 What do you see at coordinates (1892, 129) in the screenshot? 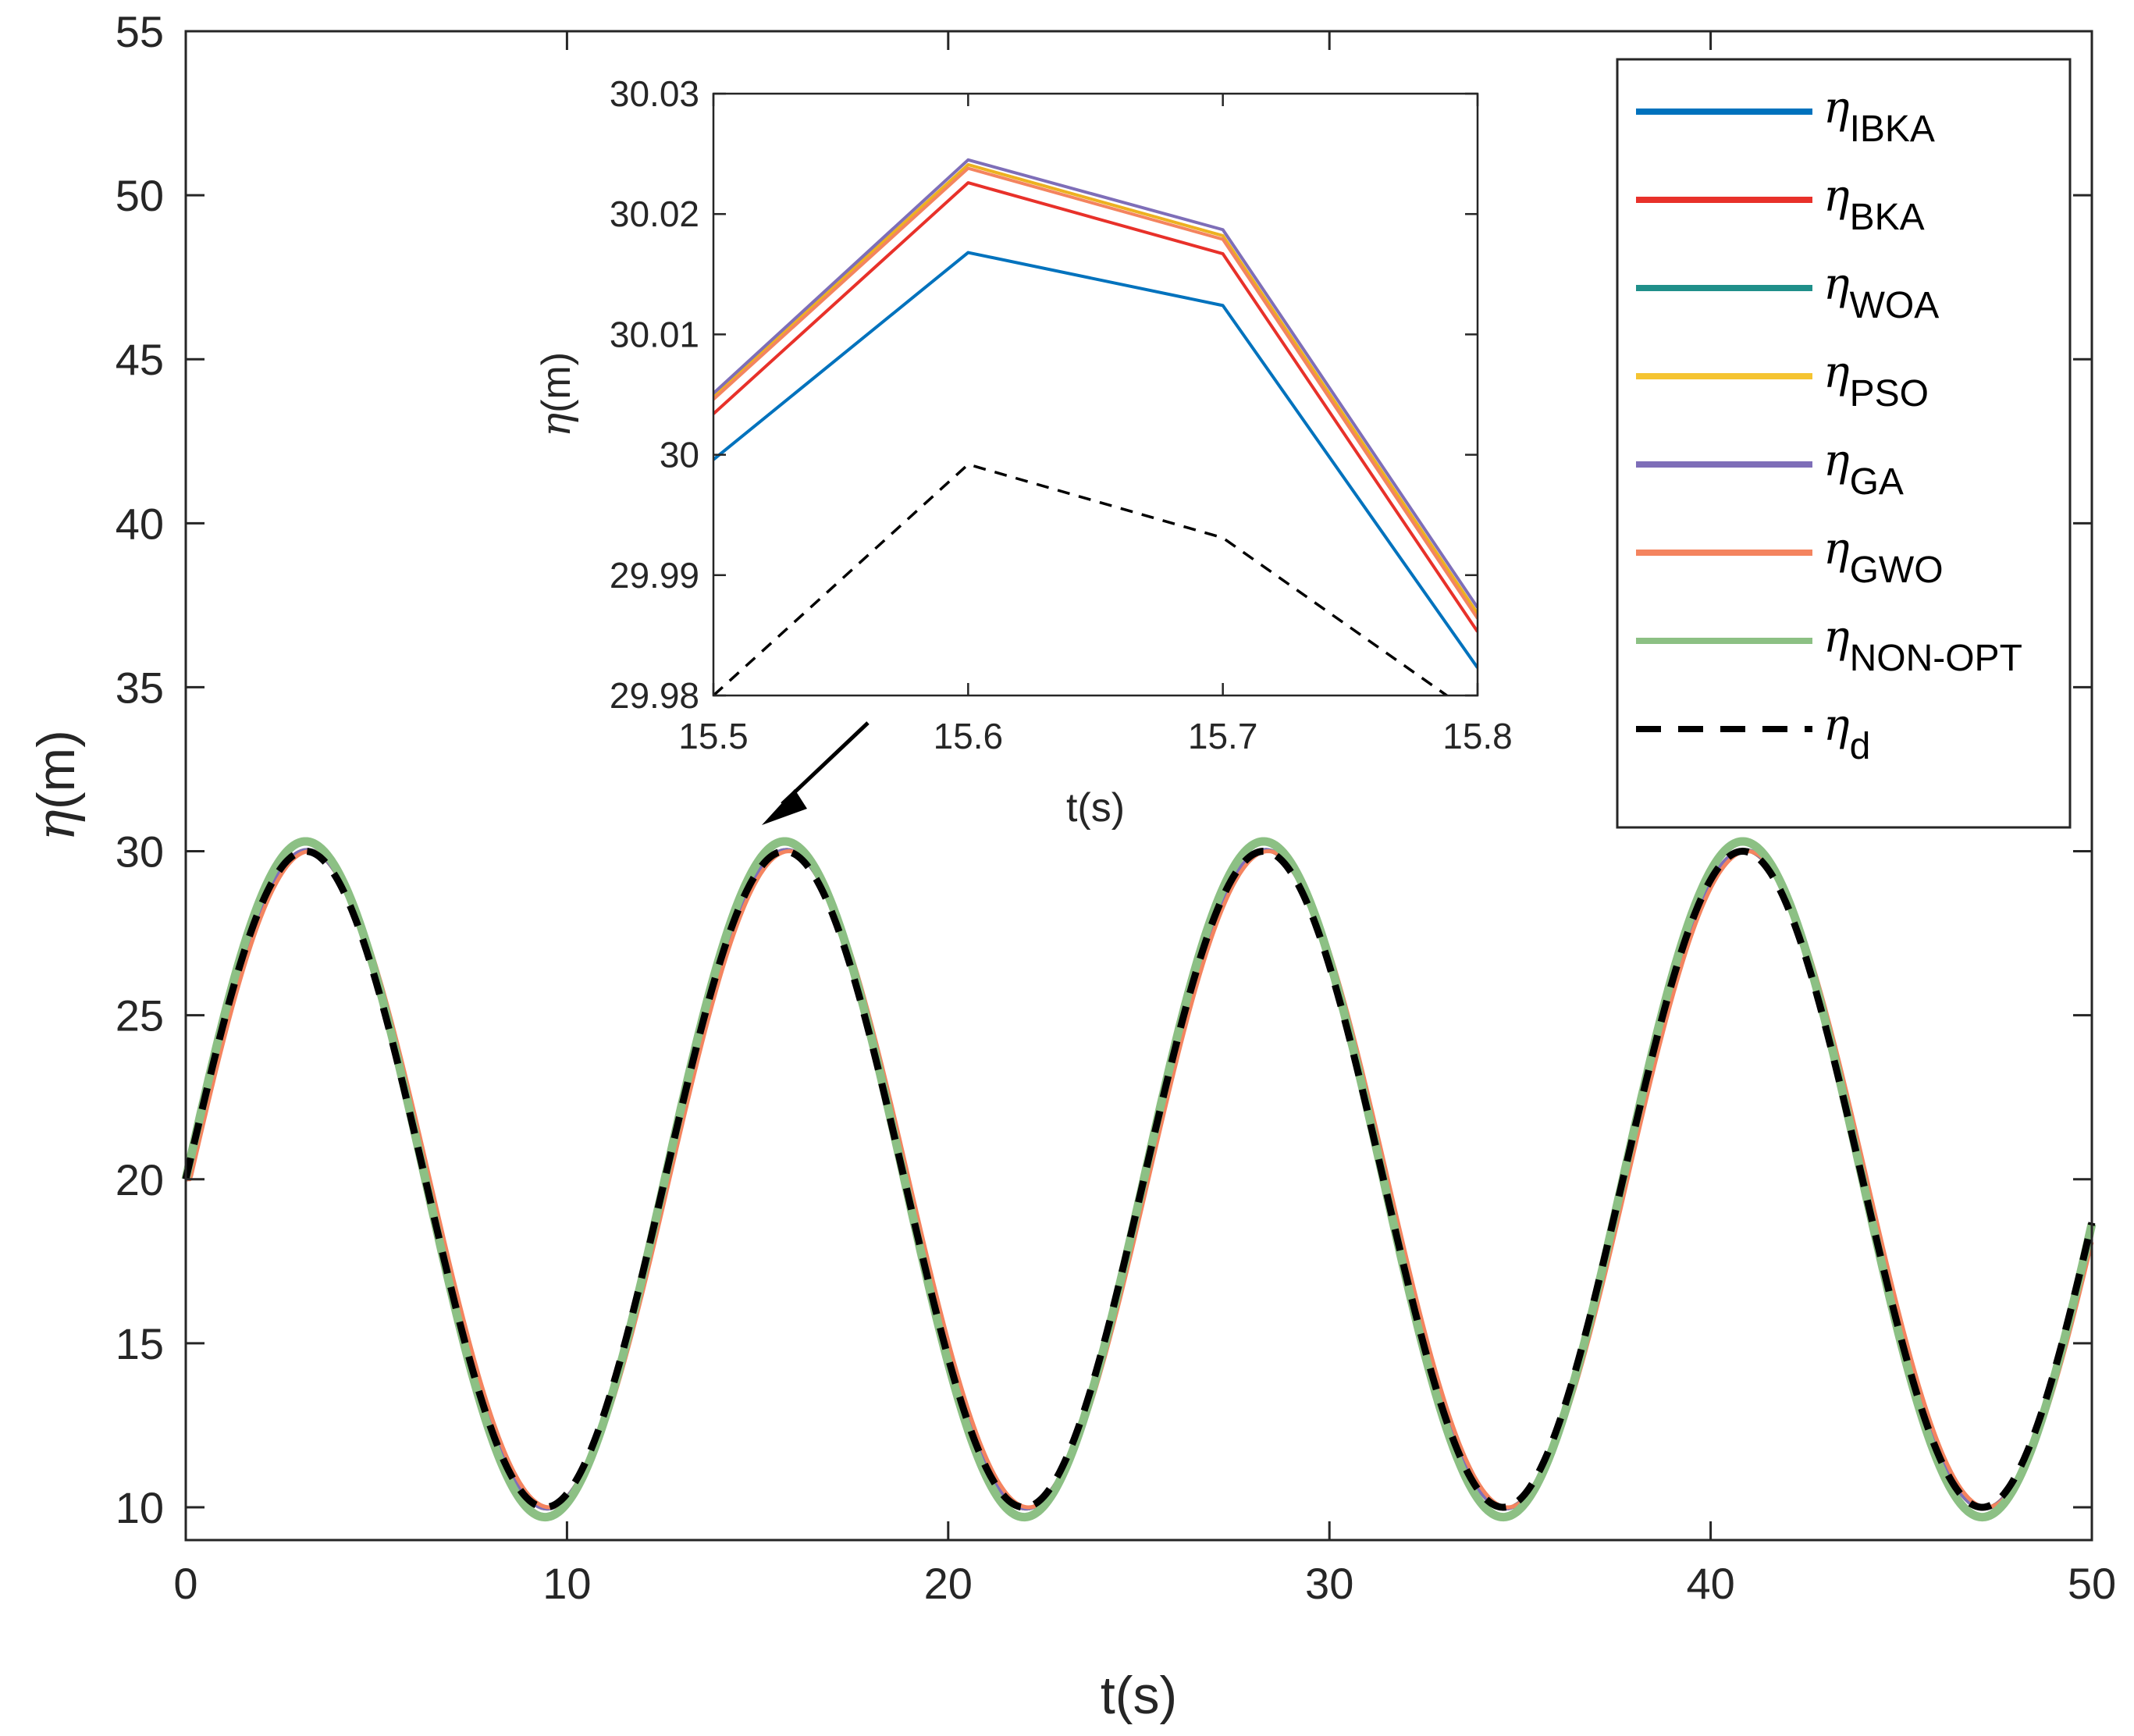
I see `legend-subscript: IBKA` at bounding box center [1892, 129].